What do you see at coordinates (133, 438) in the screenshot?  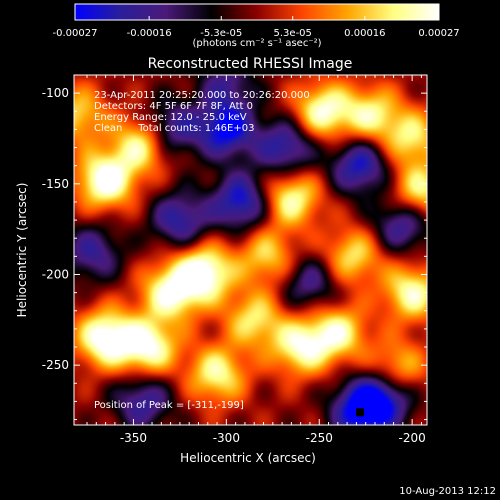 I see `x-tick-label: -350` at bounding box center [133, 438].